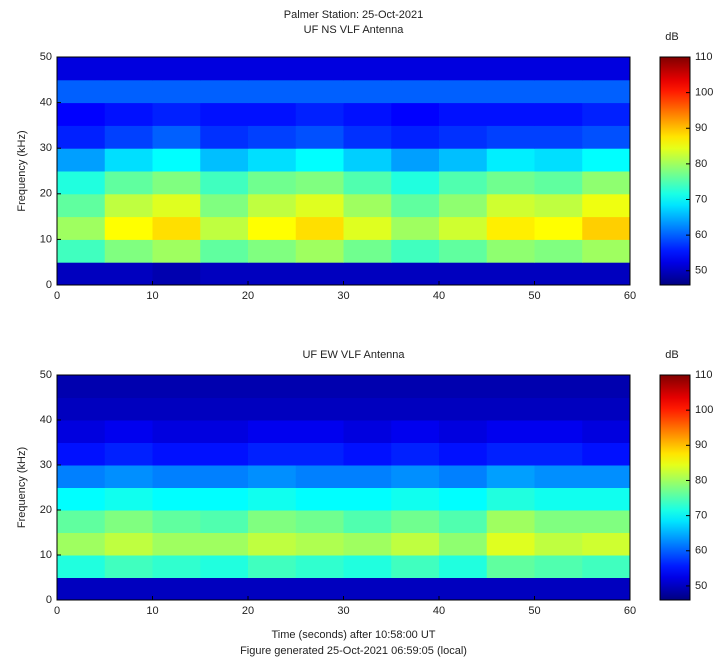 This screenshot has height=665, width=724. Describe the element at coordinates (701, 445) in the screenshot. I see `colorbar-tick-label: 90` at that location.